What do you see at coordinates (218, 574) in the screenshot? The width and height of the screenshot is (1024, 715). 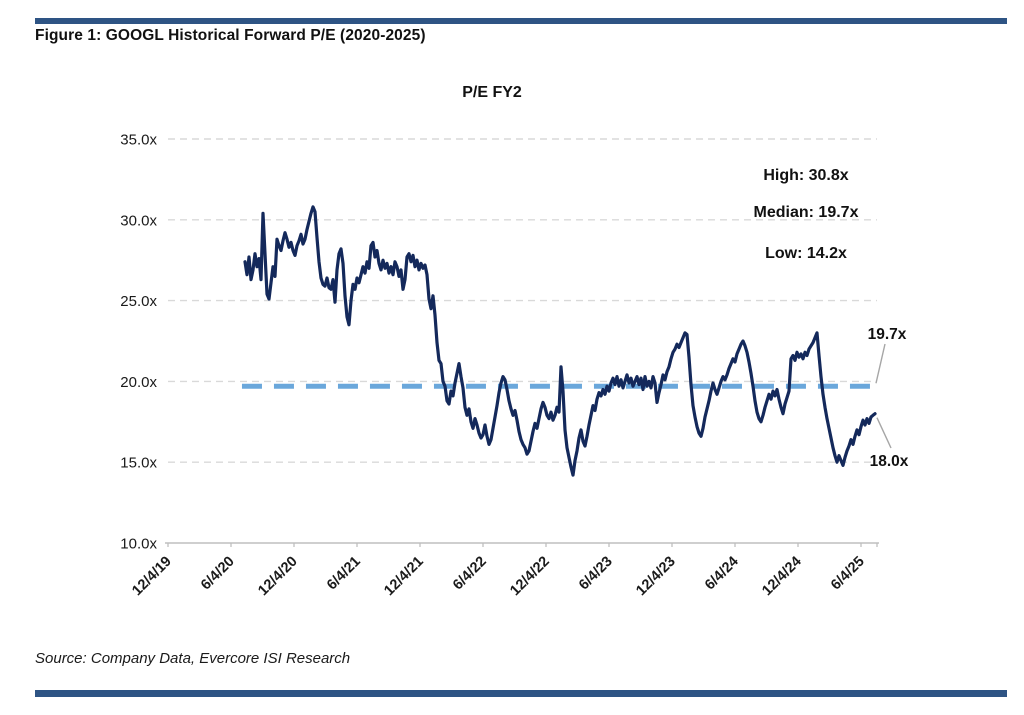 I see `x-tick-label: 6/4/20` at bounding box center [218, 574].